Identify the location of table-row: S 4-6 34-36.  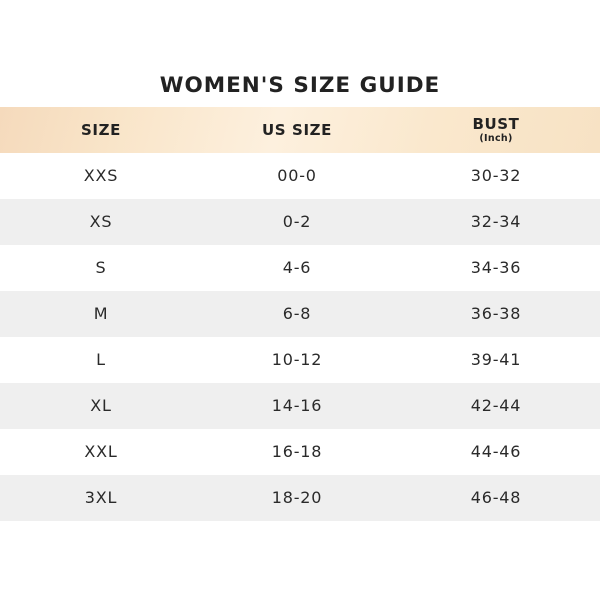
(300, 268).